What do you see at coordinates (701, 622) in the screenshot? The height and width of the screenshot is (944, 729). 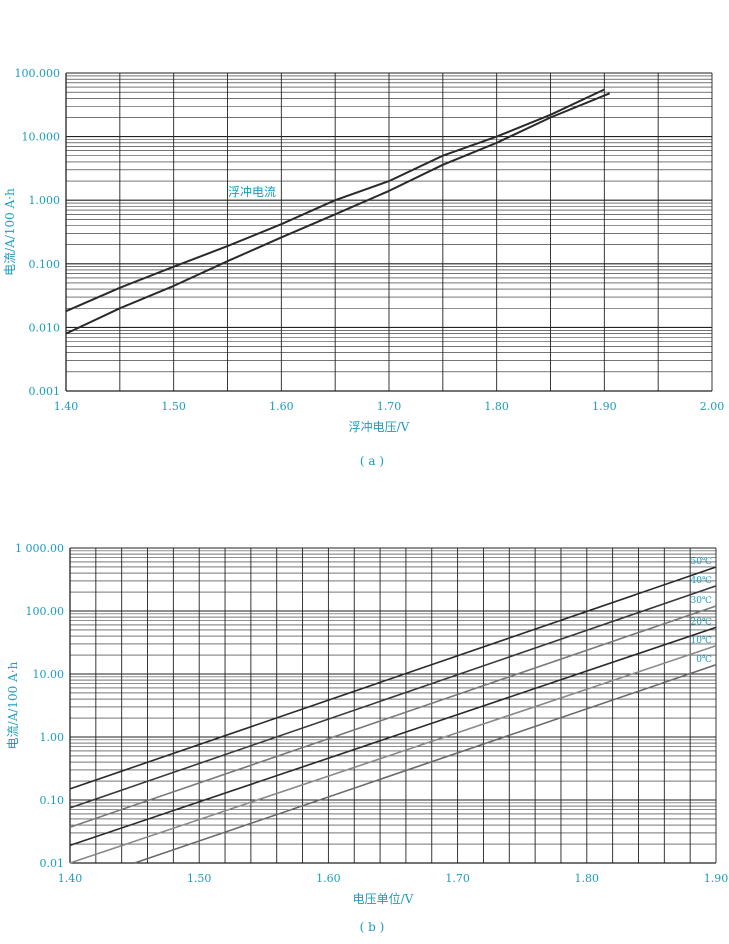 I see `series-label: 20℃` at bounding box center [701, 622].